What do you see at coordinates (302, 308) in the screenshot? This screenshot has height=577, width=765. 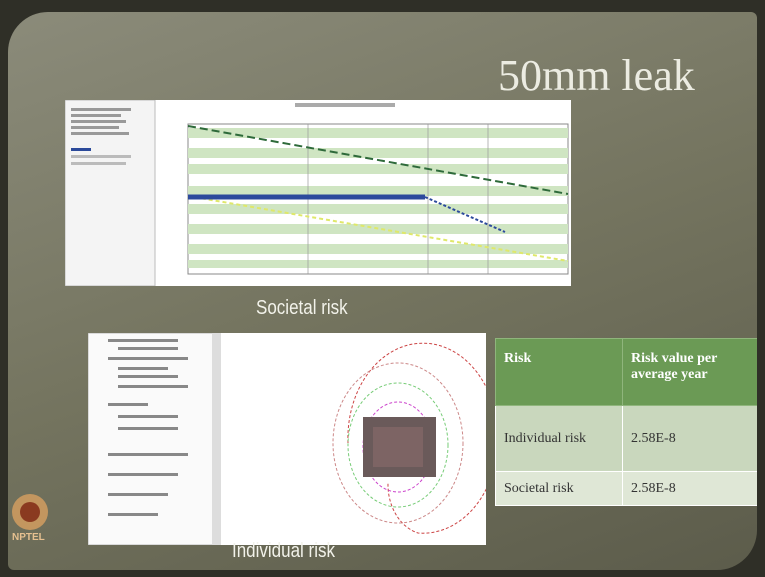 I see `caption: Societal risk` at bounding box center [302, 308].